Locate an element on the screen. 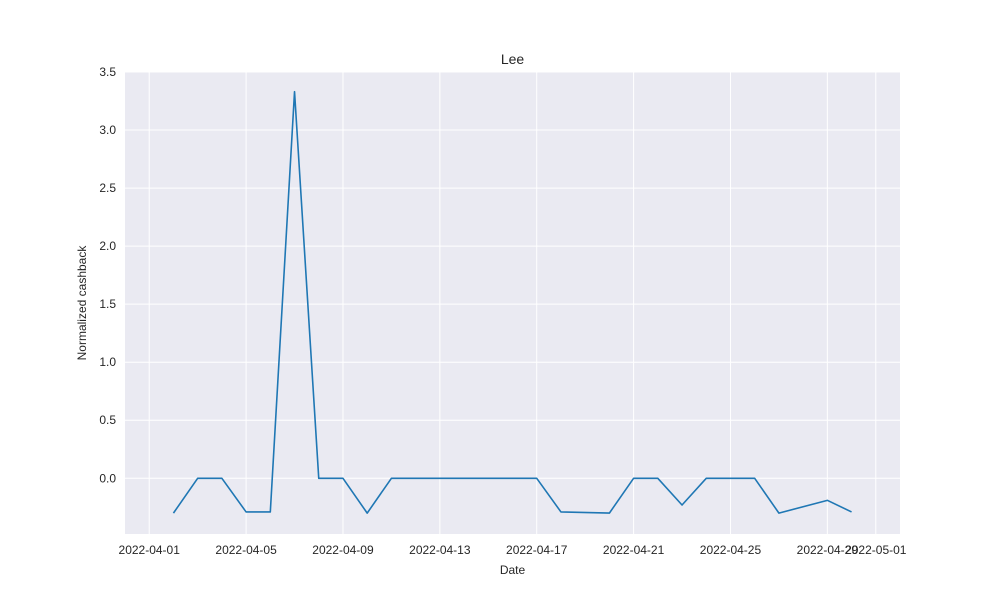 The height and width of the screenshot is (600, 1000). y-tick-label: 2.0 is located at coordinates (107, 246).